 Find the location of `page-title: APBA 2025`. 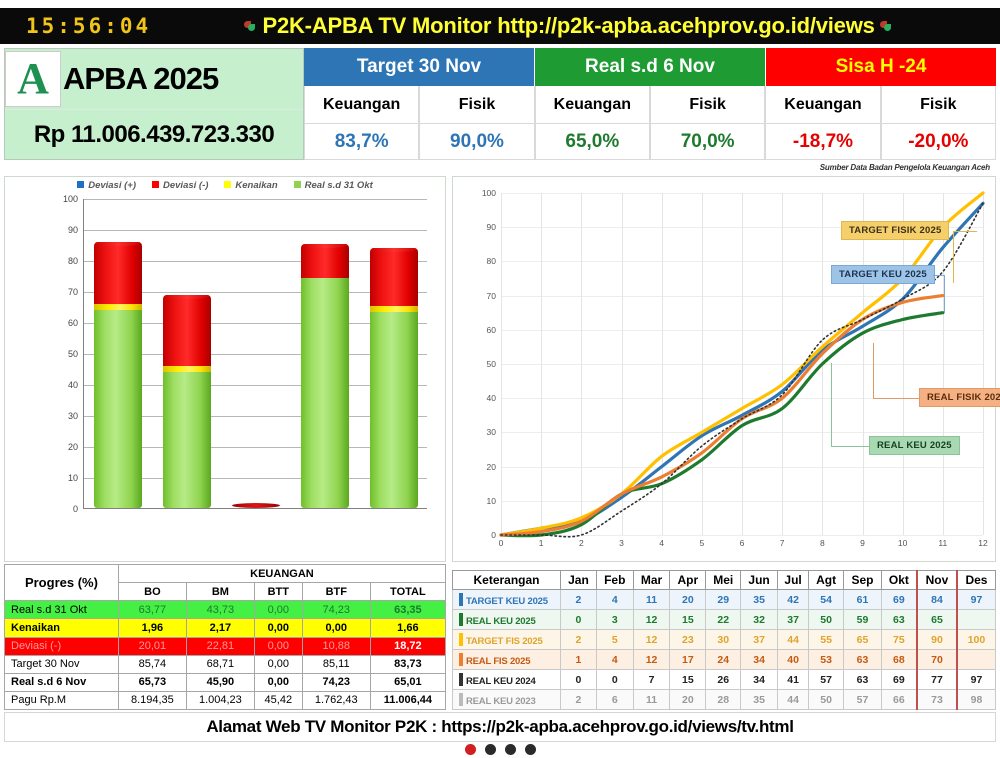

page-title: APBA 2025 is located at coordinates (141, 78).